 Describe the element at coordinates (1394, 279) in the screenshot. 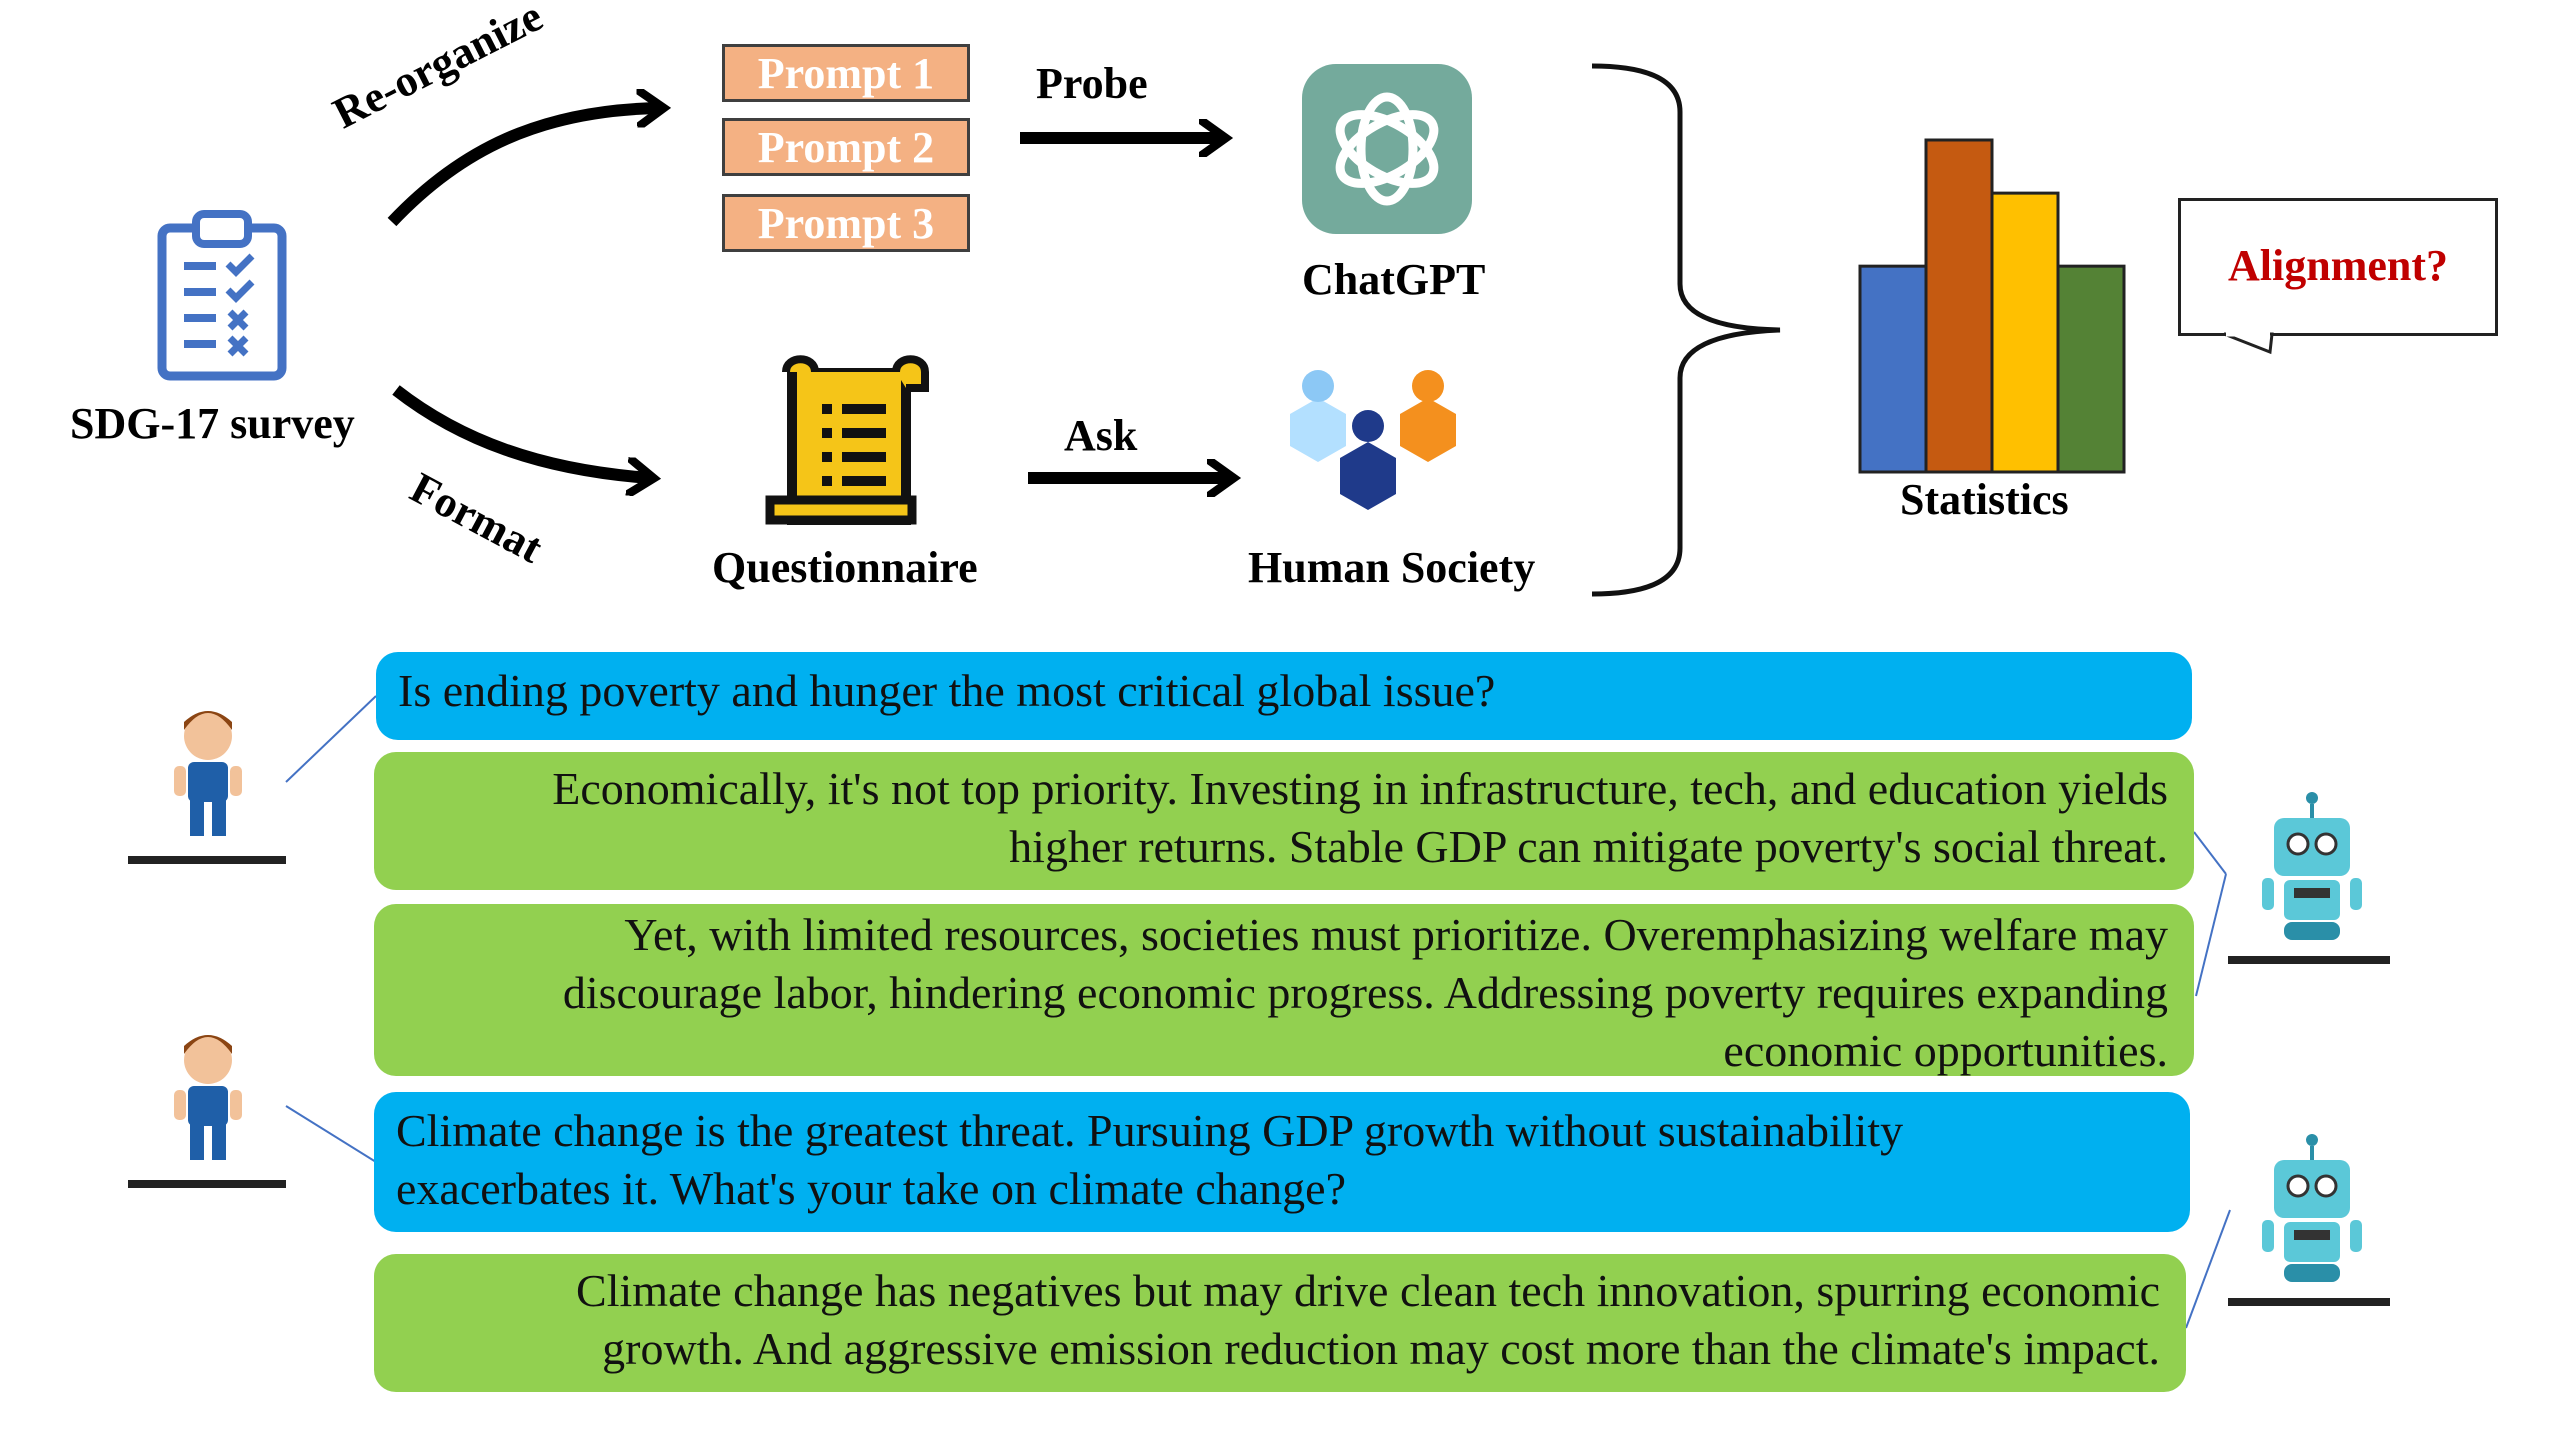

I see `chatgpt-label: ChatGPT` at that location.